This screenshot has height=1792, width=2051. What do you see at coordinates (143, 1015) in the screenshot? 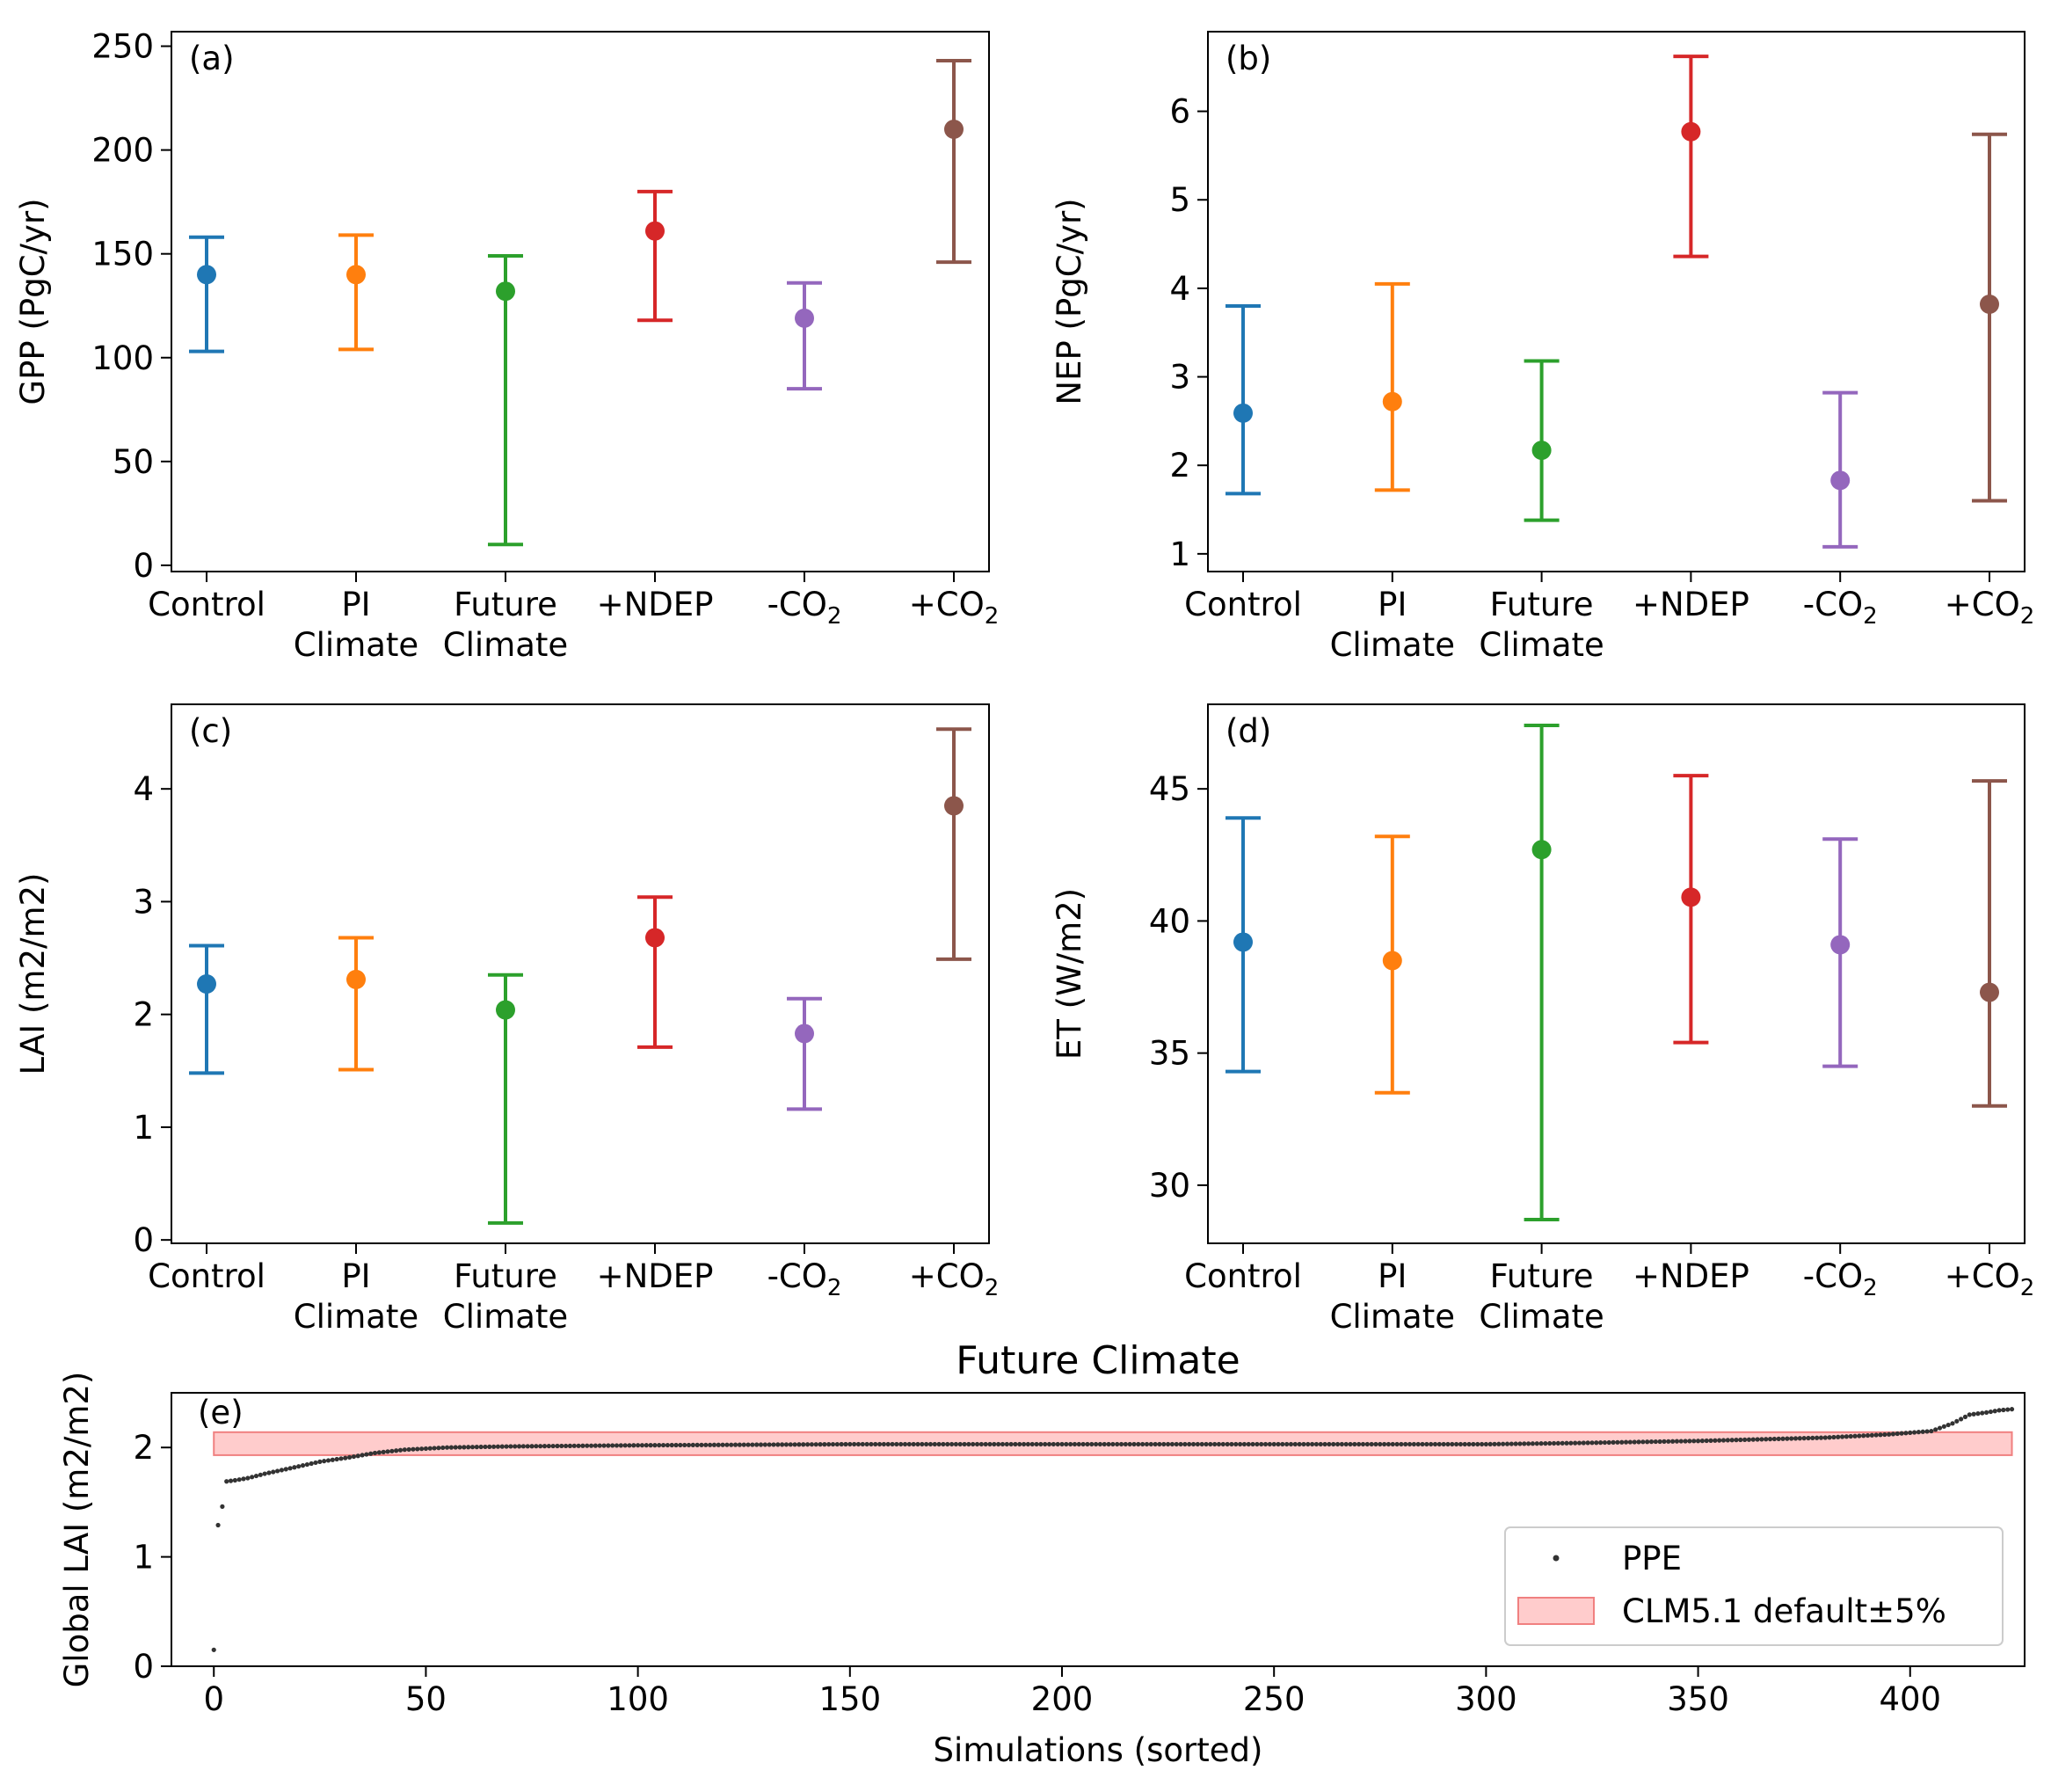
I see `y-tick-label: 2` at bounding box center [143, 1015].